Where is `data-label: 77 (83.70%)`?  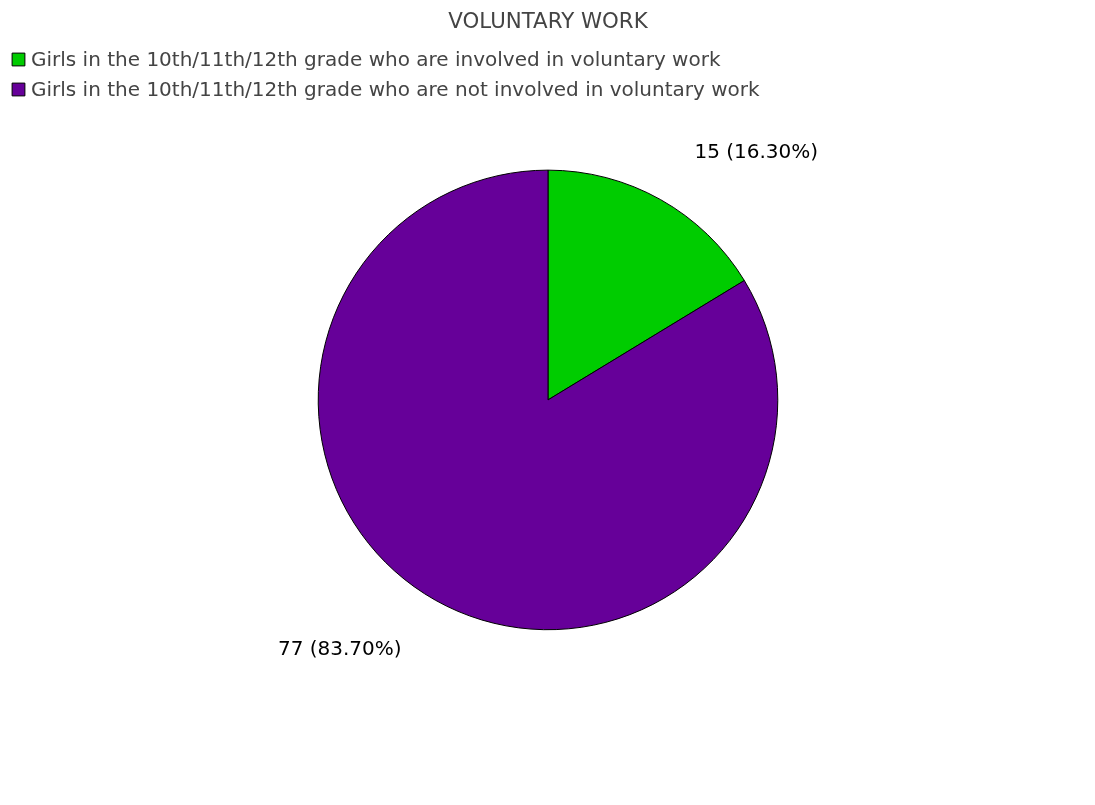
data-label: 77 (83.70%) is located at coordinates (339, 648).